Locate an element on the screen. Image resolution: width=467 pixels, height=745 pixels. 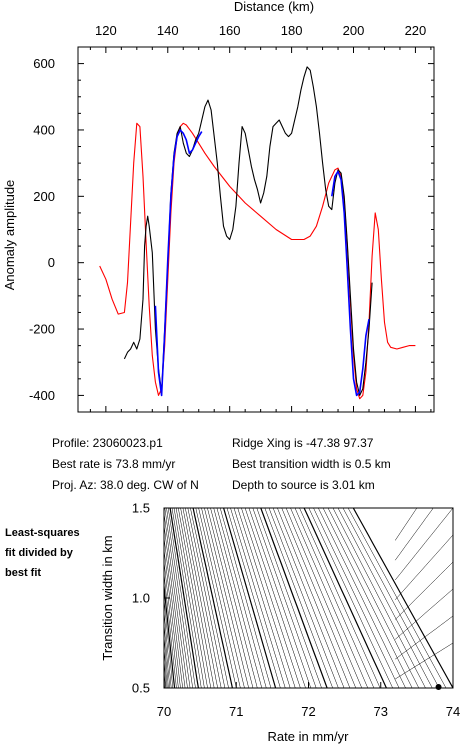
x-tick-label: 120 is located at coordinates (106, 30).